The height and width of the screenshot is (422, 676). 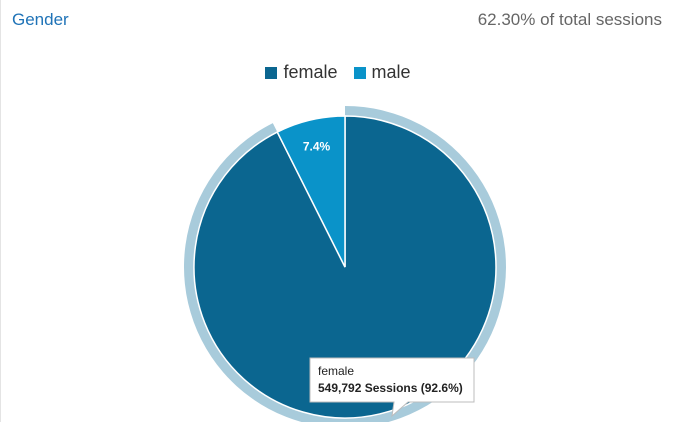 I want to click on tooltip-category: female, so click(x=336, y=371).